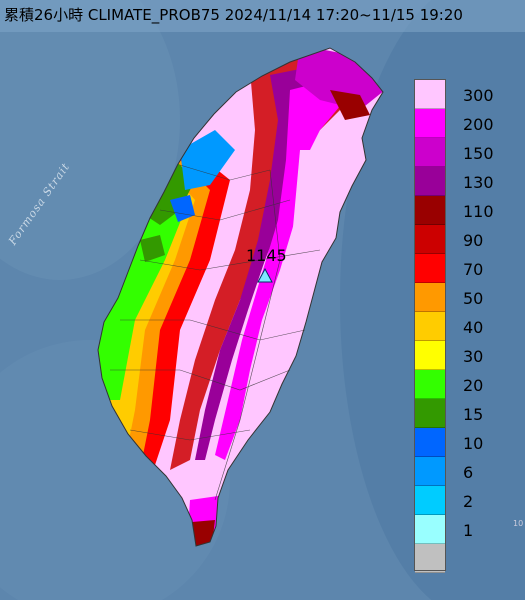 This screenshot has width=525, height=600. What do you see at coordinates (473, 443) in the screenshot?
I see `legend-label: 10` at bounding box center [473, 443].